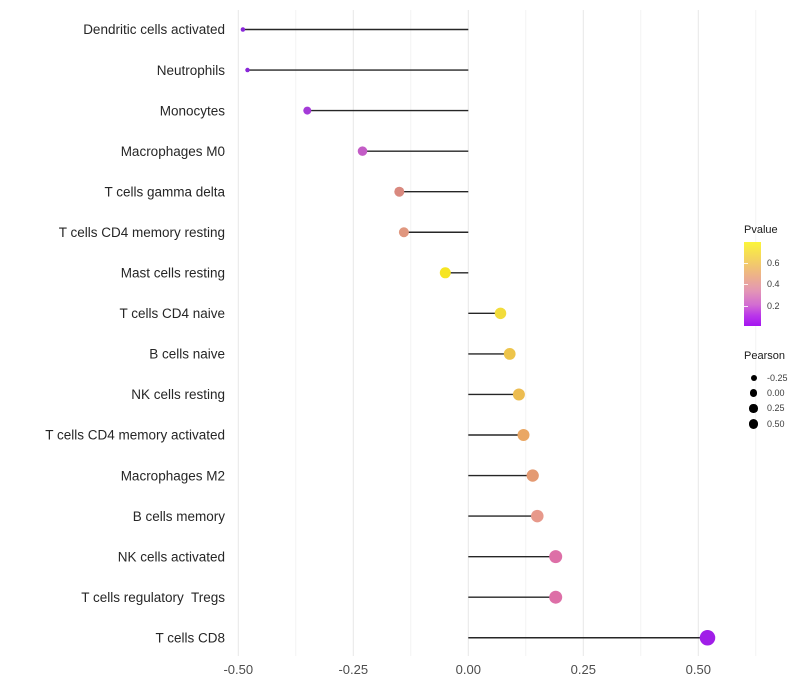 The width and height of the screenshot is (800, 700). What do you see at coordinates (583, 669) in the screenshot?
I see `x-tick-label: 0.25` at bounding box center [583, 669].